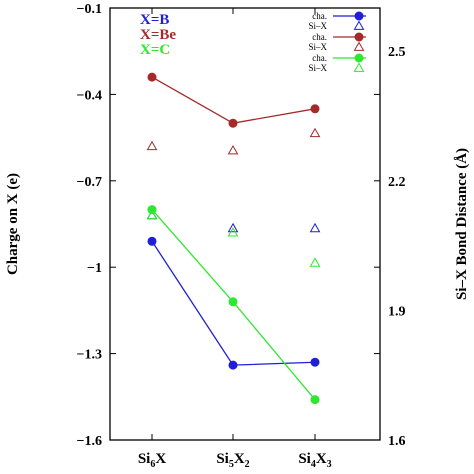 This screenshot has width=474, height=474. Describe the element at coordinates (89, 441) in the screenshot. I see `y-tick-label: −1.6` at that location.